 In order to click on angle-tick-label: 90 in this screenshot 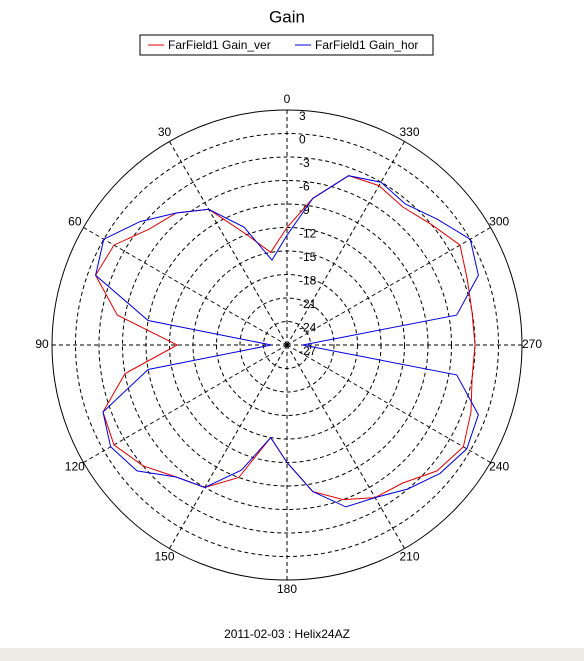, I will do `click(42, 344)`.